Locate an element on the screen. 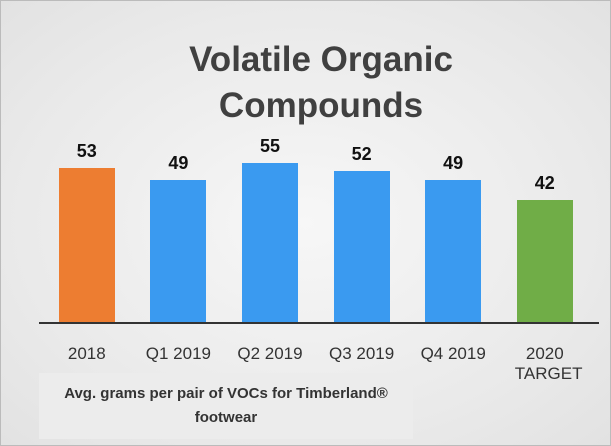 This screenshot has width=611, height=446. x-tick-label: Q2 2019 is located at coordinates (270, 353).